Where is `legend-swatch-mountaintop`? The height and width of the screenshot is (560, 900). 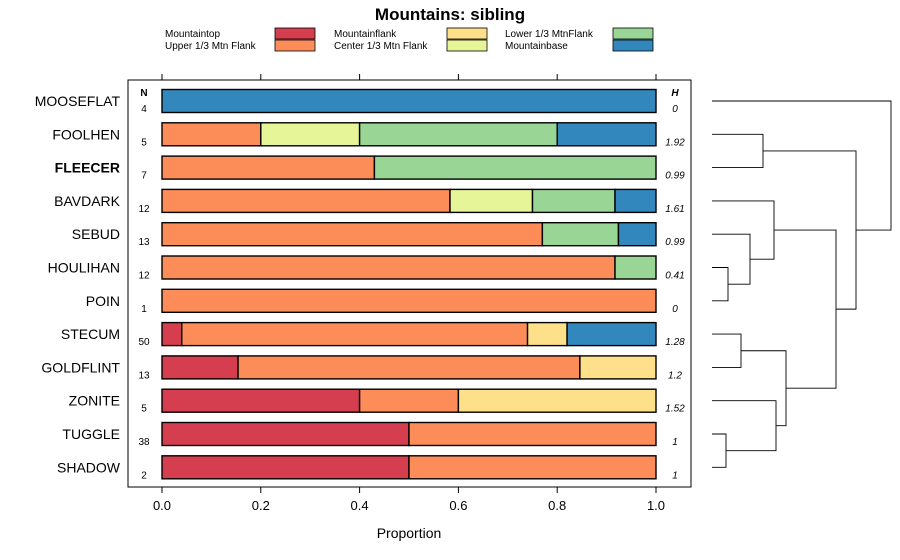
legend-swatch-mountaintop is located at coordinates (295, 33).